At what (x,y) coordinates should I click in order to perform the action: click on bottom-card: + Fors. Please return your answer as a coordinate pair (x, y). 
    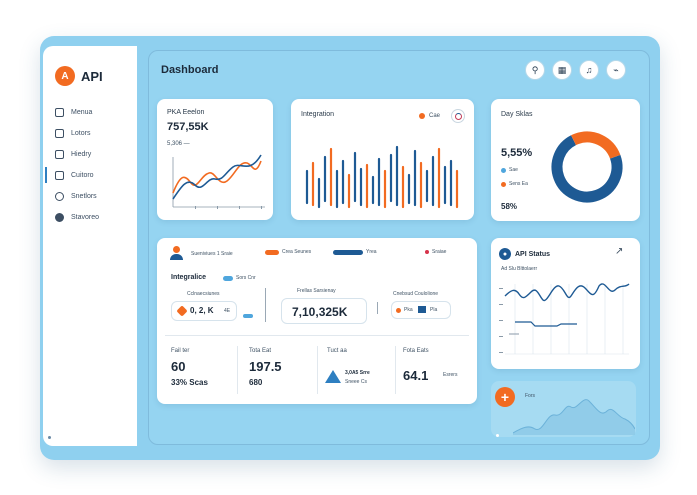
    Looking at the image, I should click on (563, 409).